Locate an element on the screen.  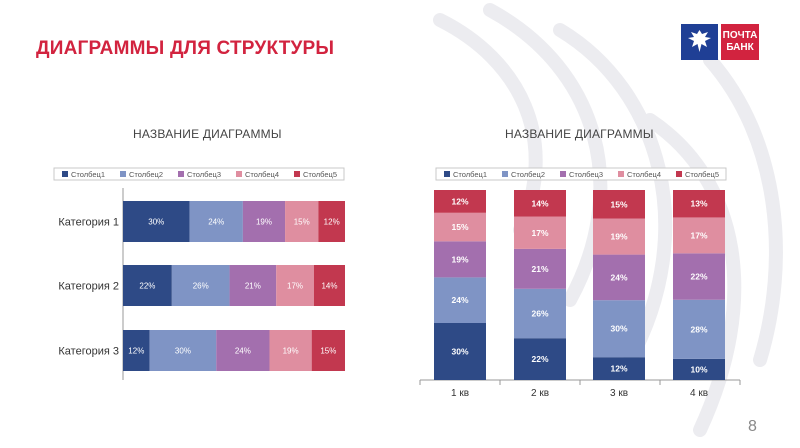
chart2-data-label: 28% is located at coordinates (698, 329).